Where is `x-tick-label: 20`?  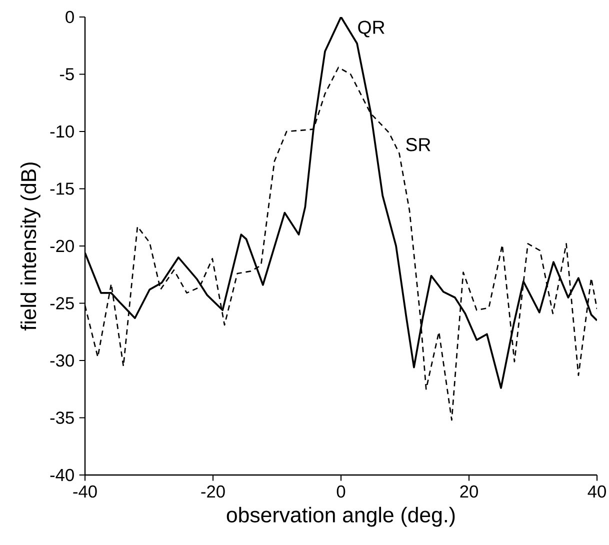 x-tick-label: 20 is located at coordinates (469, 491).